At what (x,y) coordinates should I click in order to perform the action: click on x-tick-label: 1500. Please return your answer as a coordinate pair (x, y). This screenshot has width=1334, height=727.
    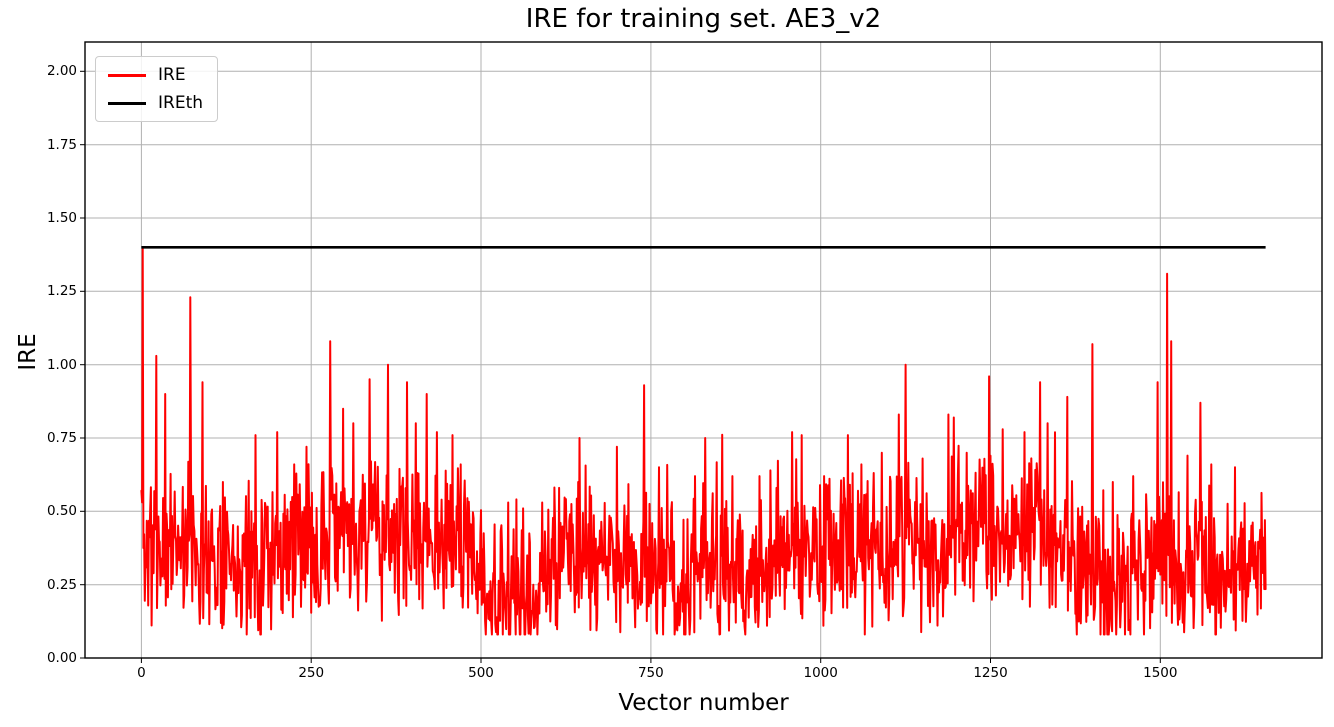
    Looking at the image, I should click on (1160, 673).